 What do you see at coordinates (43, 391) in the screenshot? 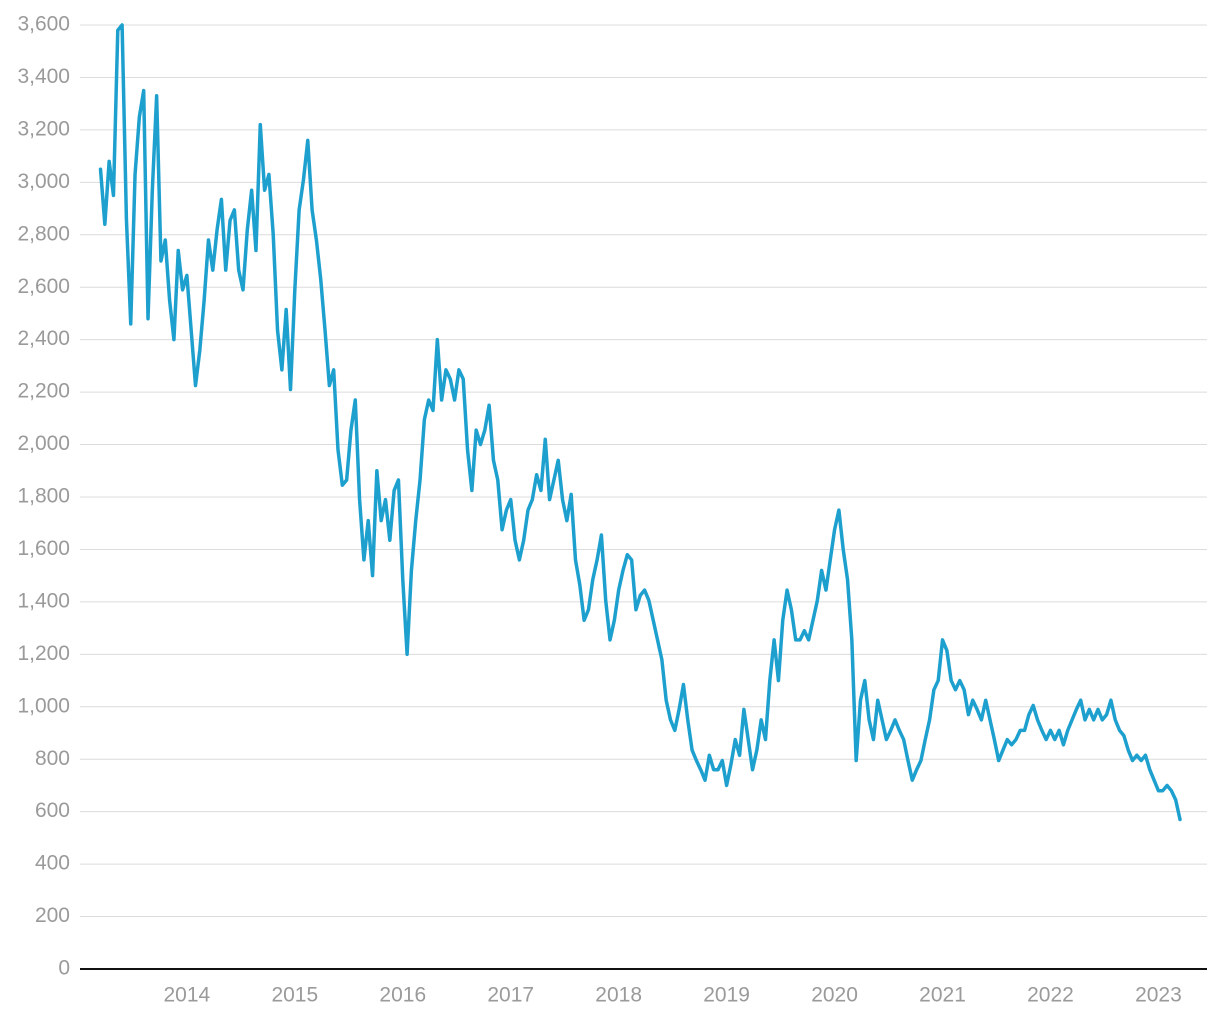
I see `y-tick-label: 2,200` at bounding box center [43, 391].